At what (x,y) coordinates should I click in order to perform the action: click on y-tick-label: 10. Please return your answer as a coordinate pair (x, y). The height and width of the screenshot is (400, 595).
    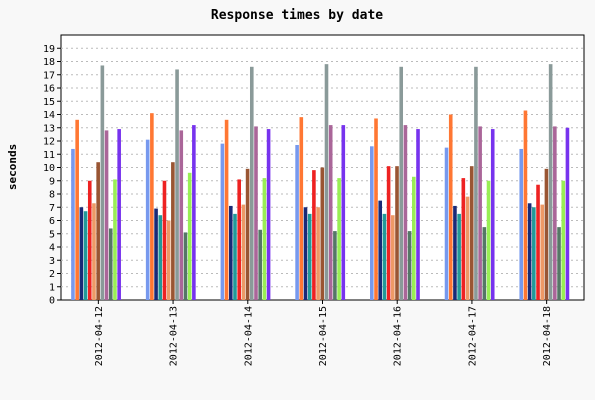
    Looking at the image, I should click on (49, 168).